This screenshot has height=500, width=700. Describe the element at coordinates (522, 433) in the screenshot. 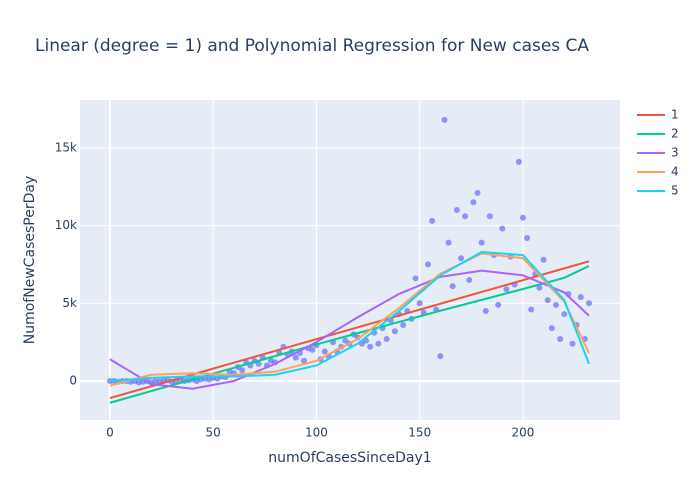

I see `x-tick-label: 200` at that location.